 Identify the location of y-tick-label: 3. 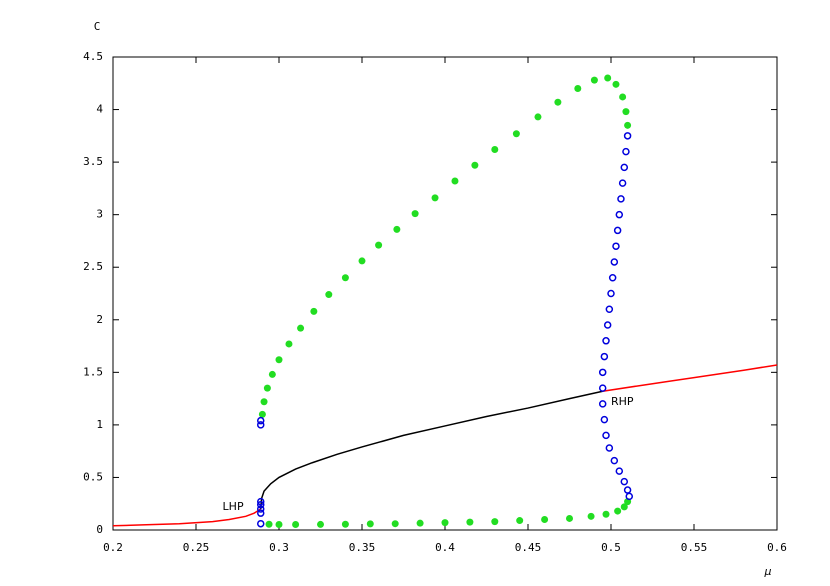
(99, 214).